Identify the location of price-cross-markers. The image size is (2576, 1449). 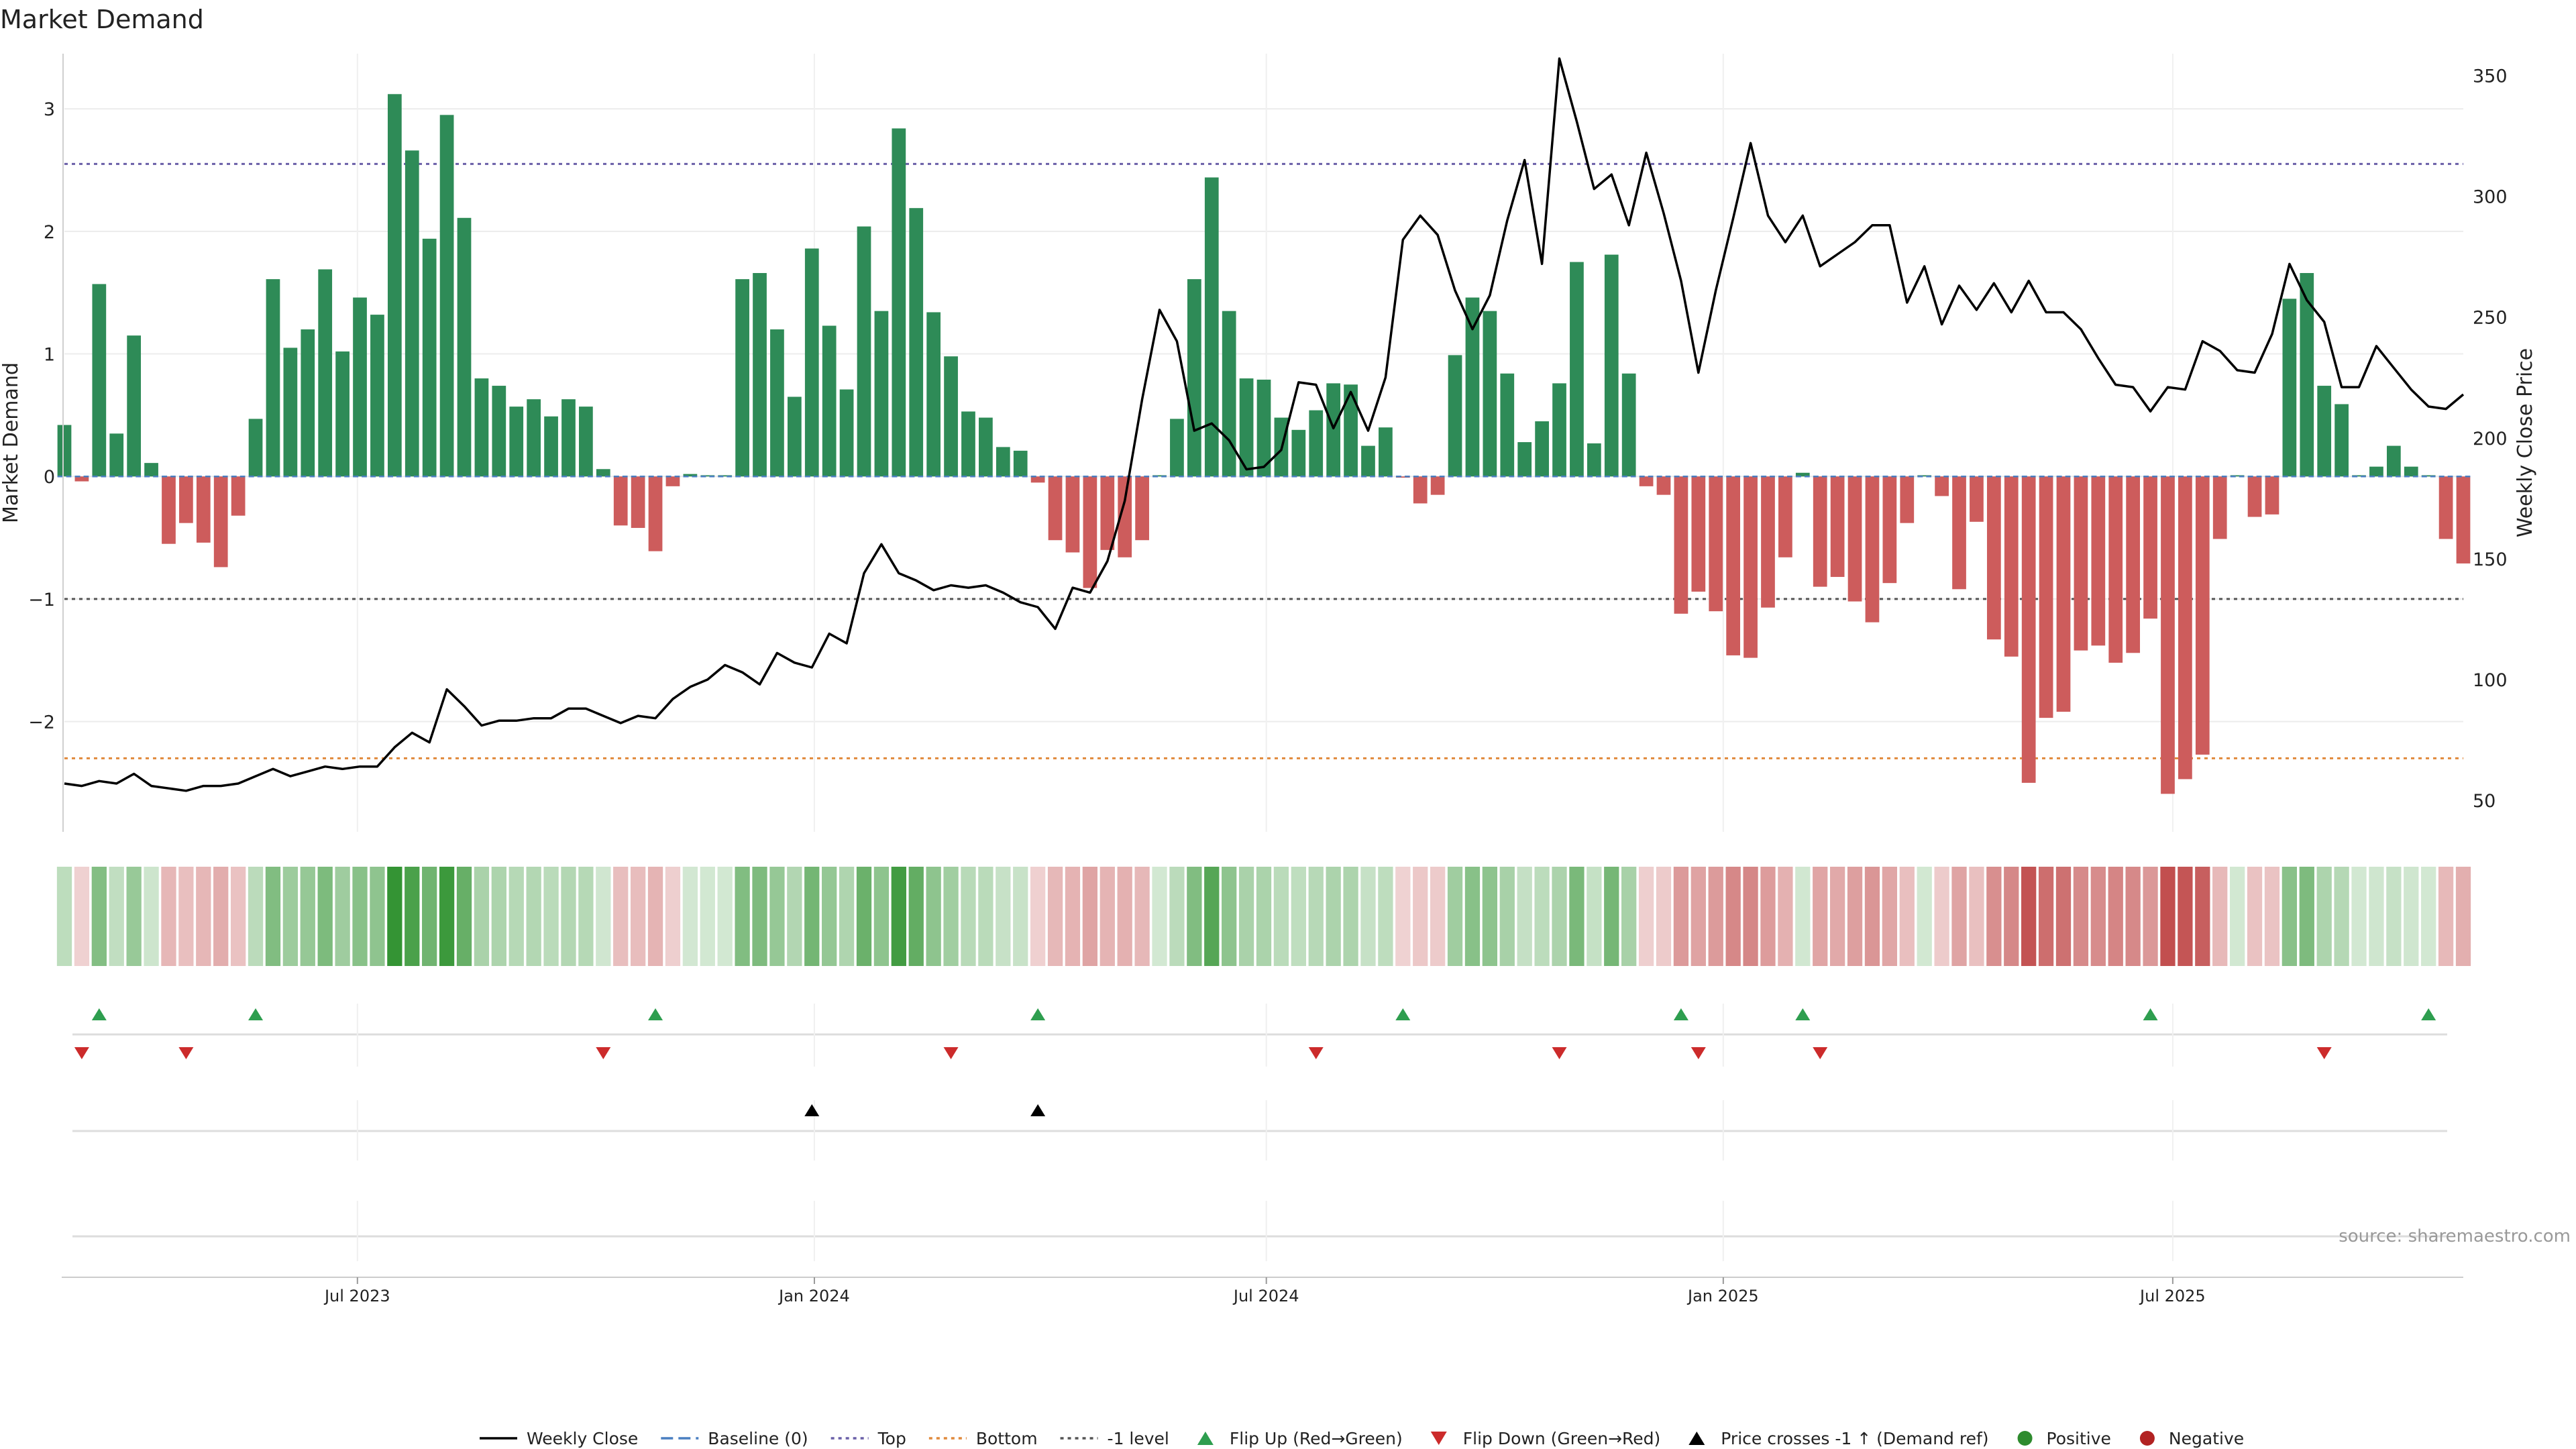
(1259, 1180).